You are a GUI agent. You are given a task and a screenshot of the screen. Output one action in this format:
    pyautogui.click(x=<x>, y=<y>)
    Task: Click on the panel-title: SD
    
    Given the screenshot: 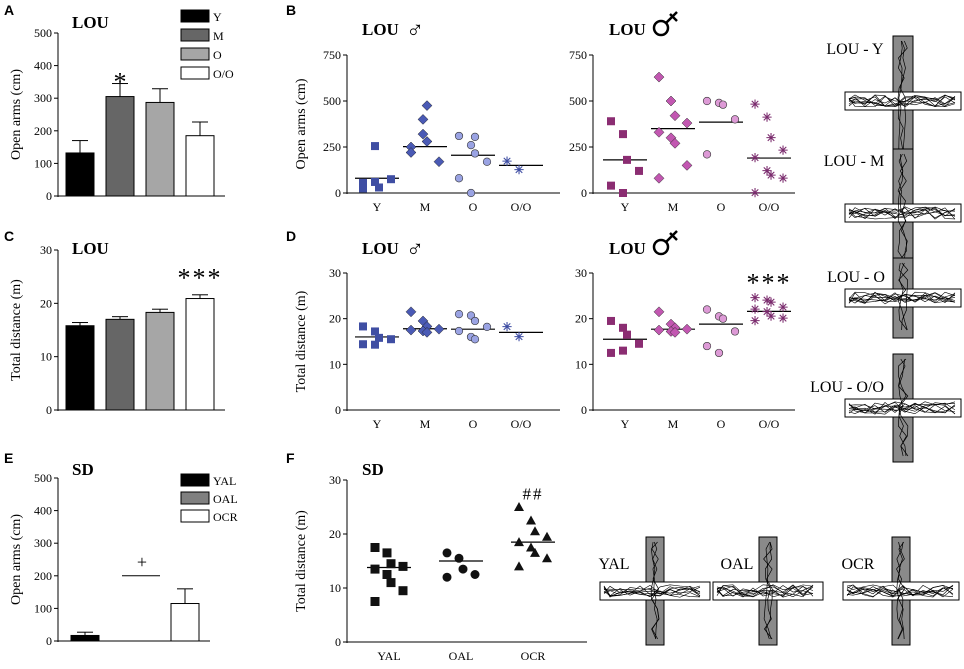 What is the action you would take?
    pyautogui.click(x=373, y=469)
    